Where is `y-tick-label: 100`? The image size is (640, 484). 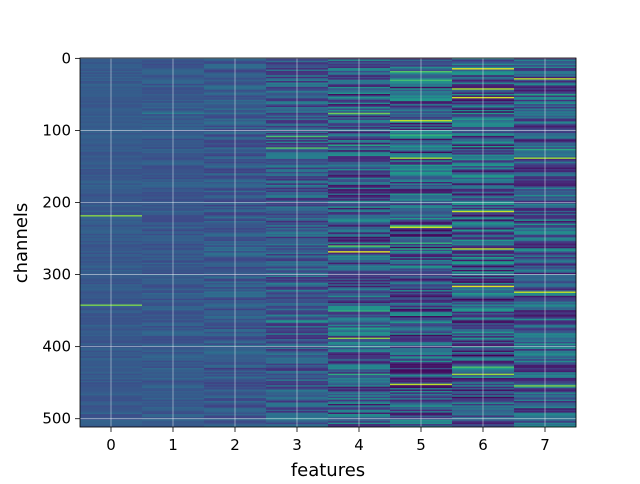 y-tick-label: 100 is located at coordinates (56, 130).